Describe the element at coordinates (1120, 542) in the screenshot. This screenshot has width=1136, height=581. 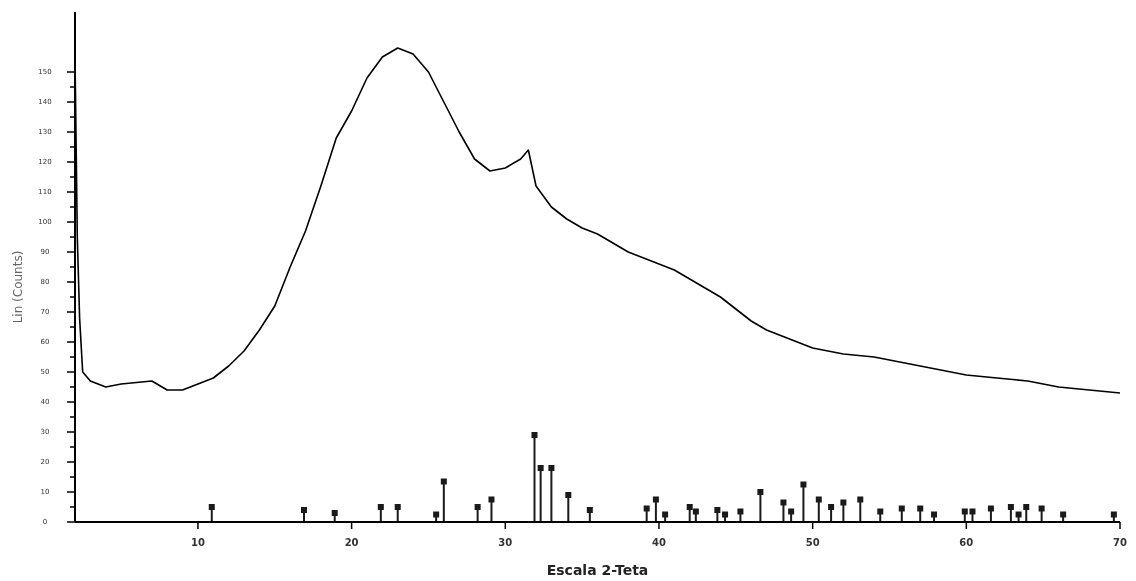
I see `x-tick-label: 70` at that location.